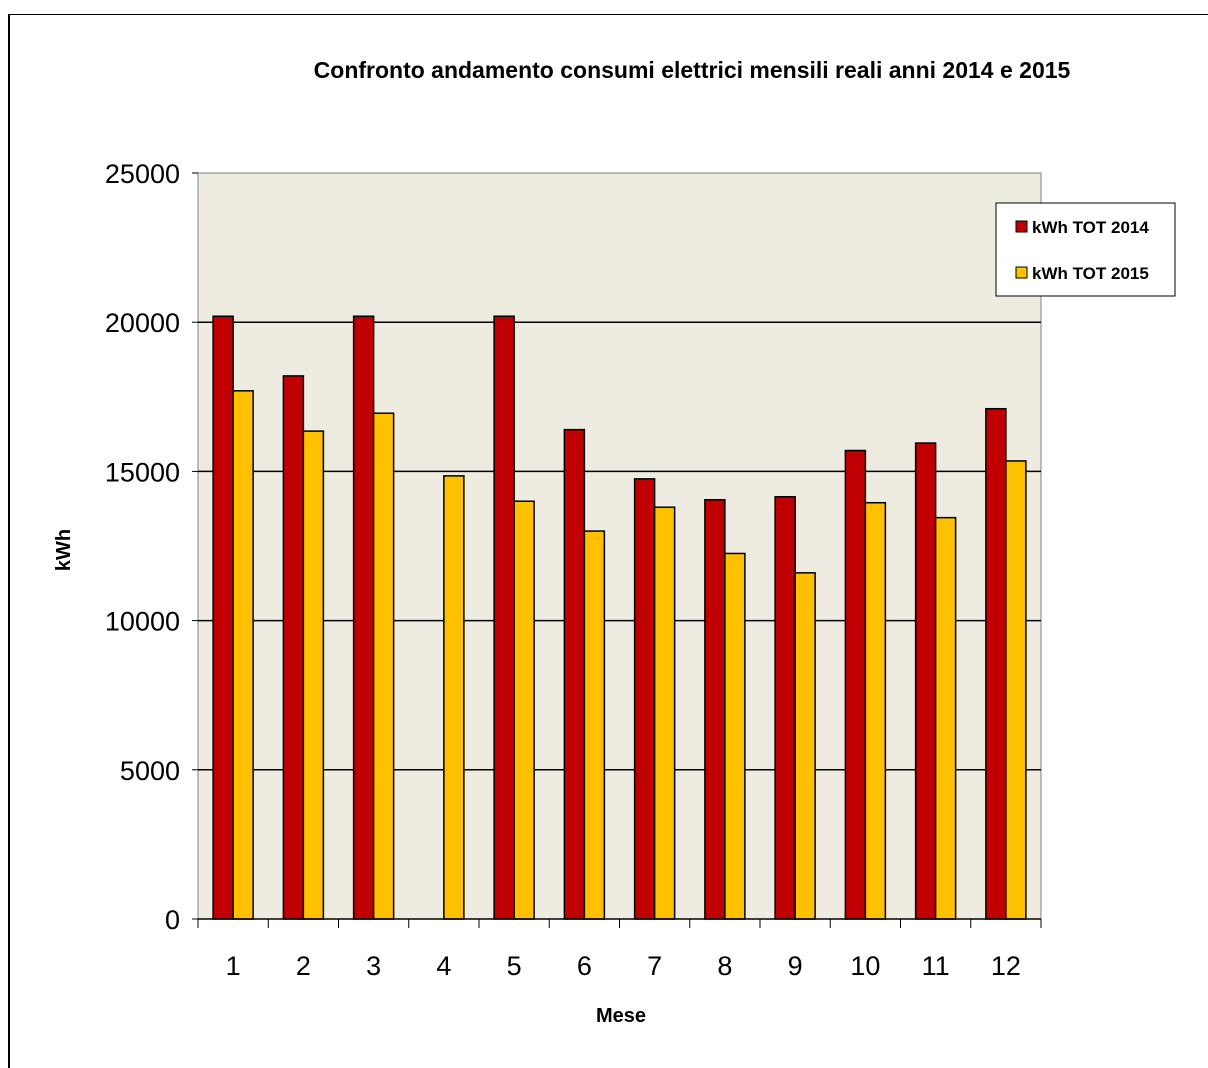 The image size is (1208, 1068). What do you see at coordinates (1090, 273) in the screenshot?
I see `legend-label-2015: kWh TOT 2015` at bounding box center [1090, 273].